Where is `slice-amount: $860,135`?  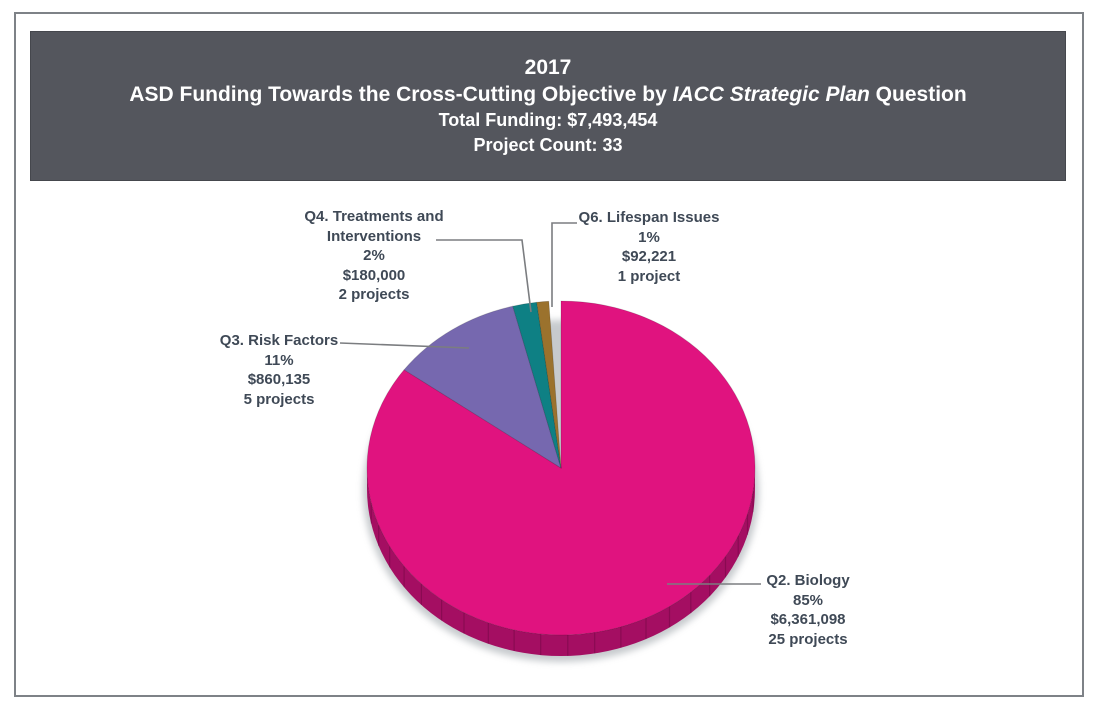
slice-amount: $860,135 is located at coordinates (279, 379).